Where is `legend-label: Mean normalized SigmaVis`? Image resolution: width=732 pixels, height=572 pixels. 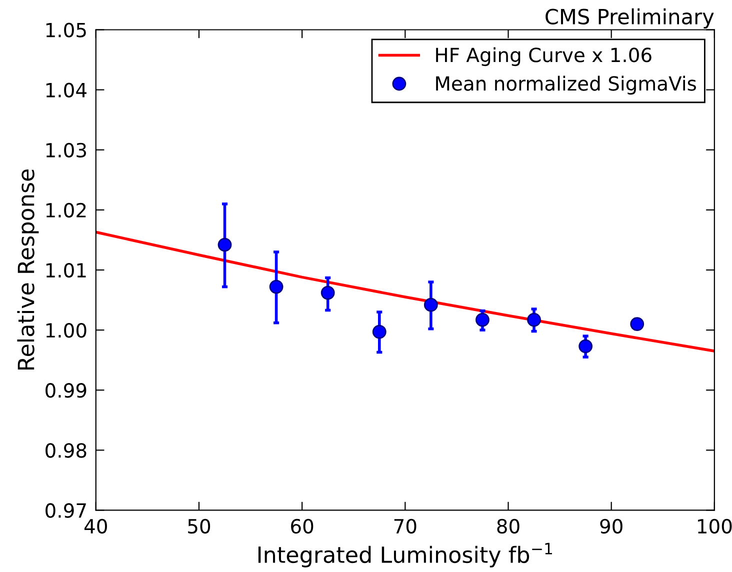 legend-label: Mean normalized SigmaVis is located at coordinates (566, 85).